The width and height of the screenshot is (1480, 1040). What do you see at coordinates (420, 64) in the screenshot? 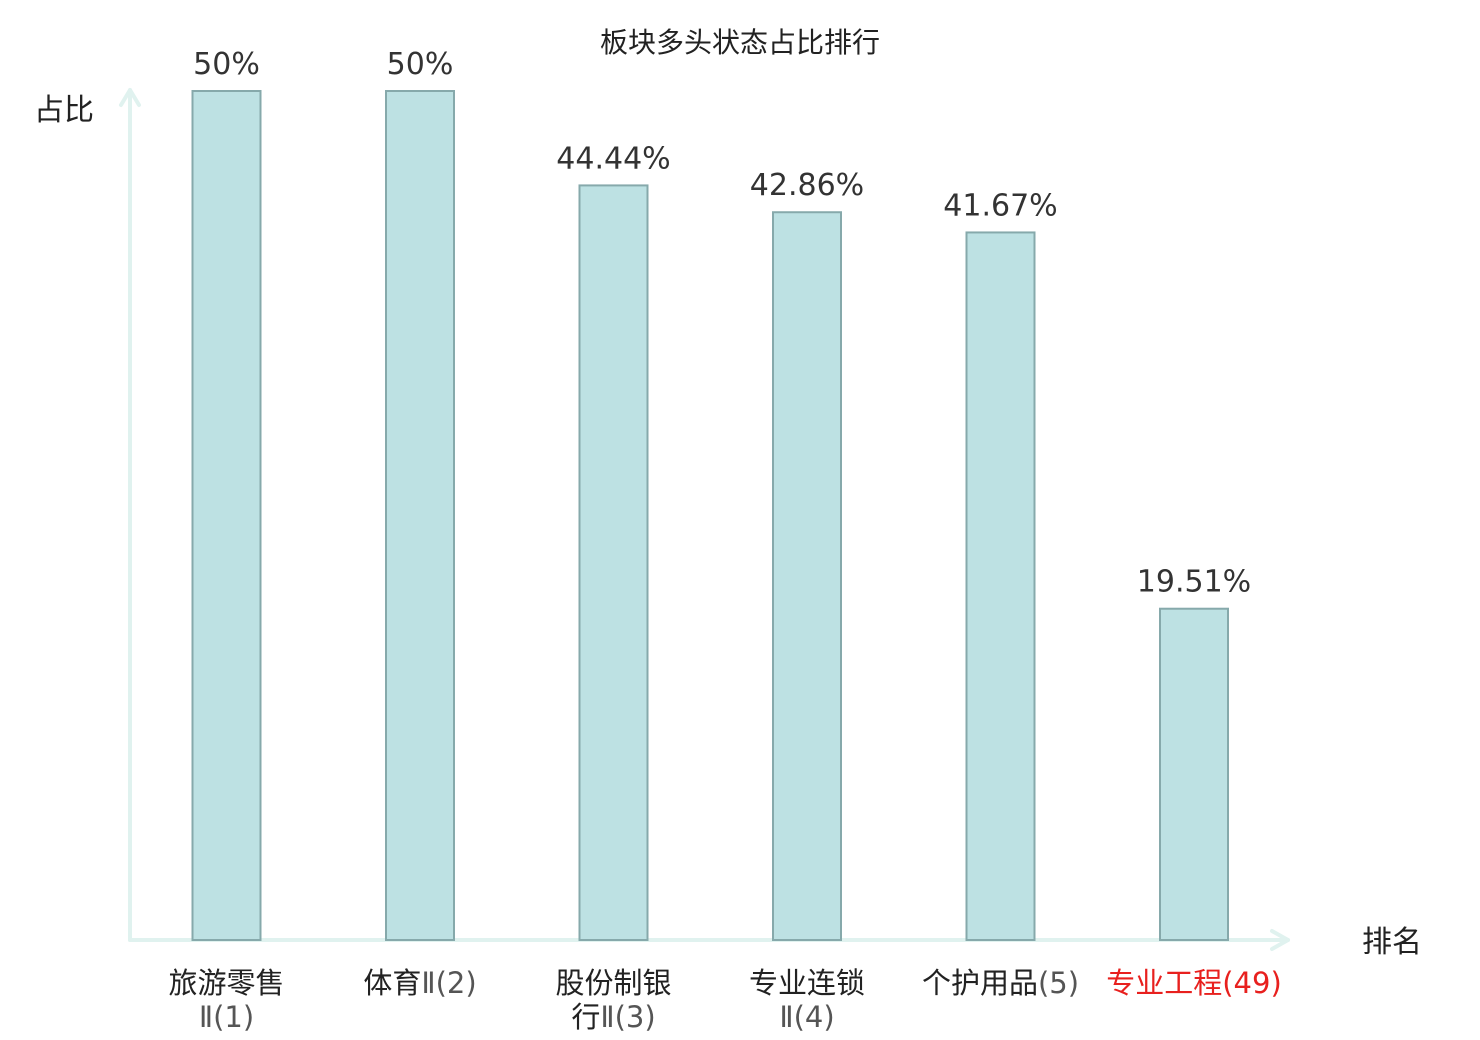
I see `value-label-2: 50%` at bounding box center [420, 64].